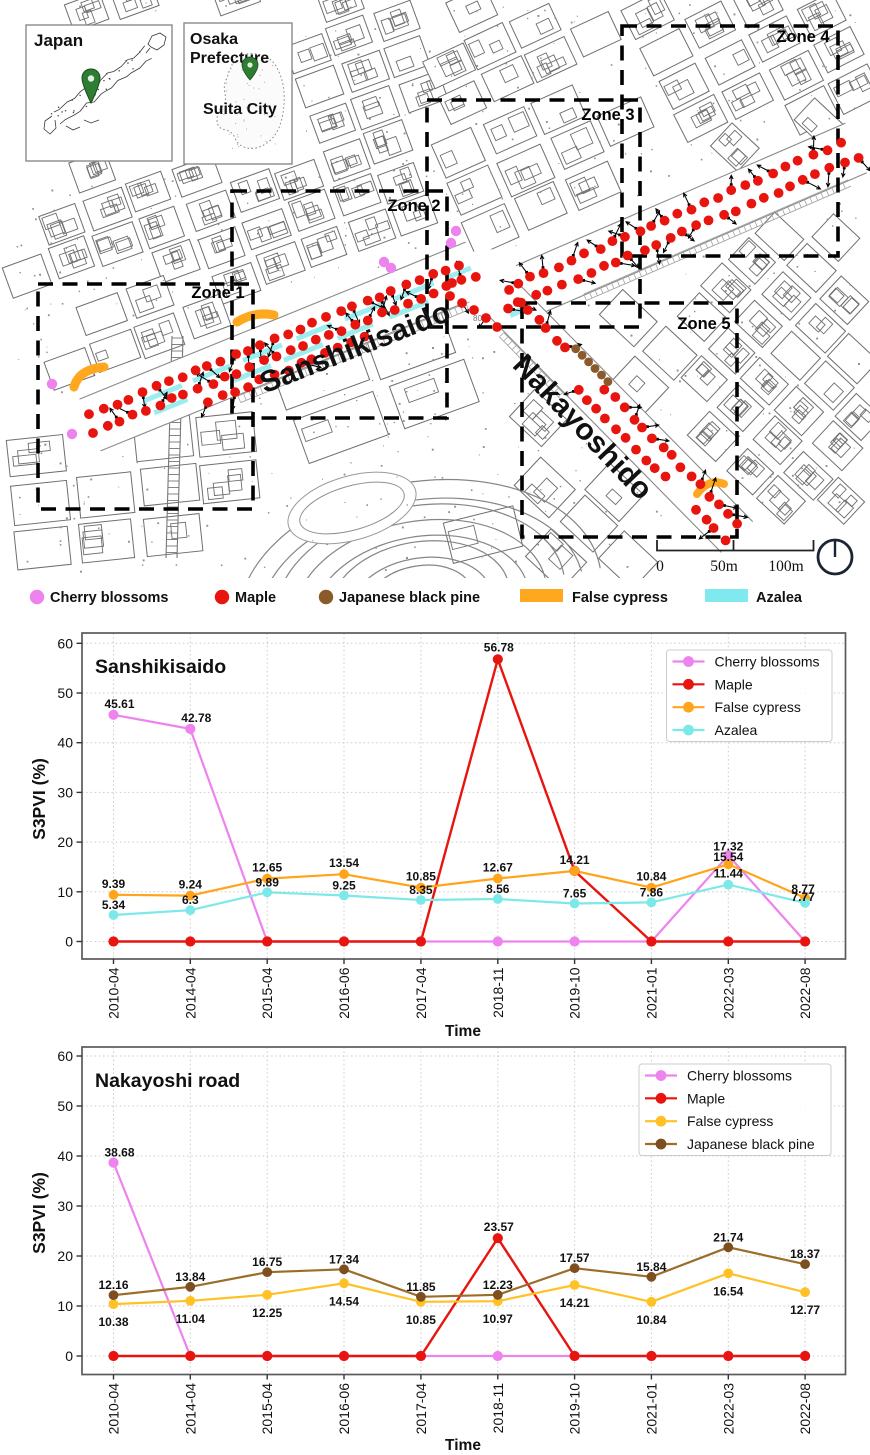  I want to click on svg-text: Zone 3, so click(607, 115).